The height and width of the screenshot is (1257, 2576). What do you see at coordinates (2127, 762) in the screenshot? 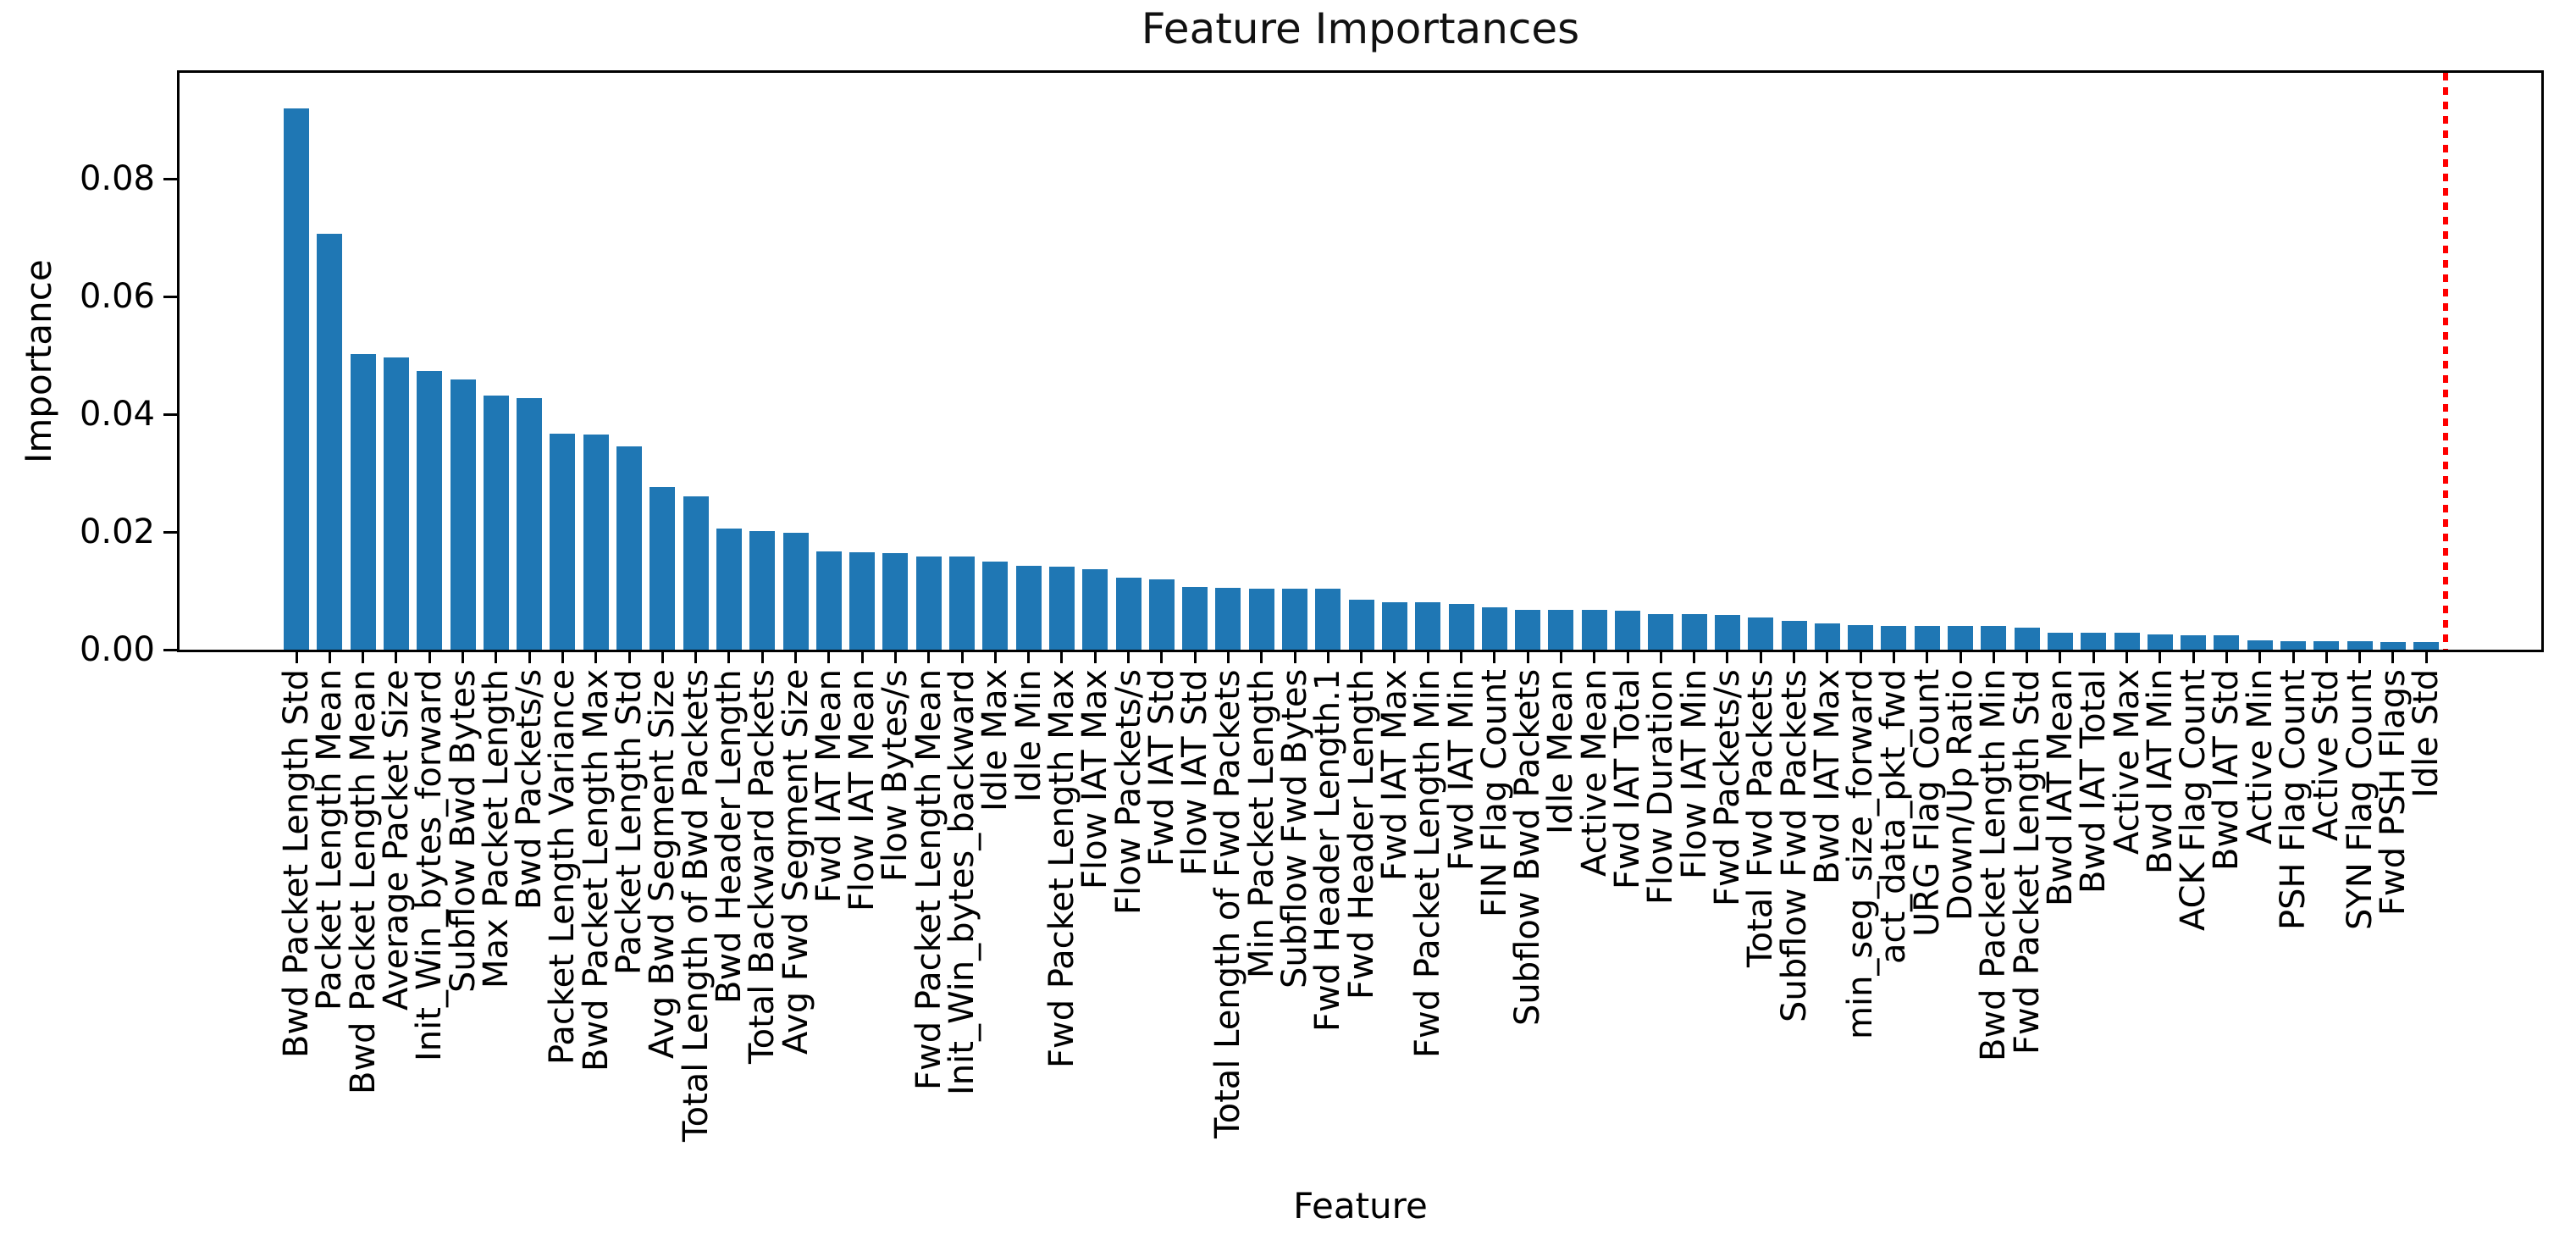
I see `x-tick-label: Active Max` at bounding box center [2127, 762].